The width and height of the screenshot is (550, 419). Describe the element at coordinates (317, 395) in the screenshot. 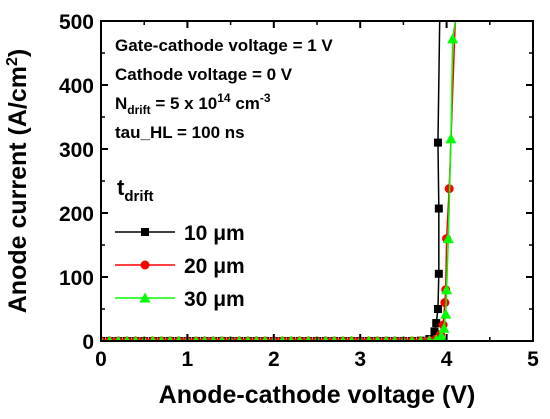

I see `x-axis-title: Anode-cathode voltage (V)` at that location.